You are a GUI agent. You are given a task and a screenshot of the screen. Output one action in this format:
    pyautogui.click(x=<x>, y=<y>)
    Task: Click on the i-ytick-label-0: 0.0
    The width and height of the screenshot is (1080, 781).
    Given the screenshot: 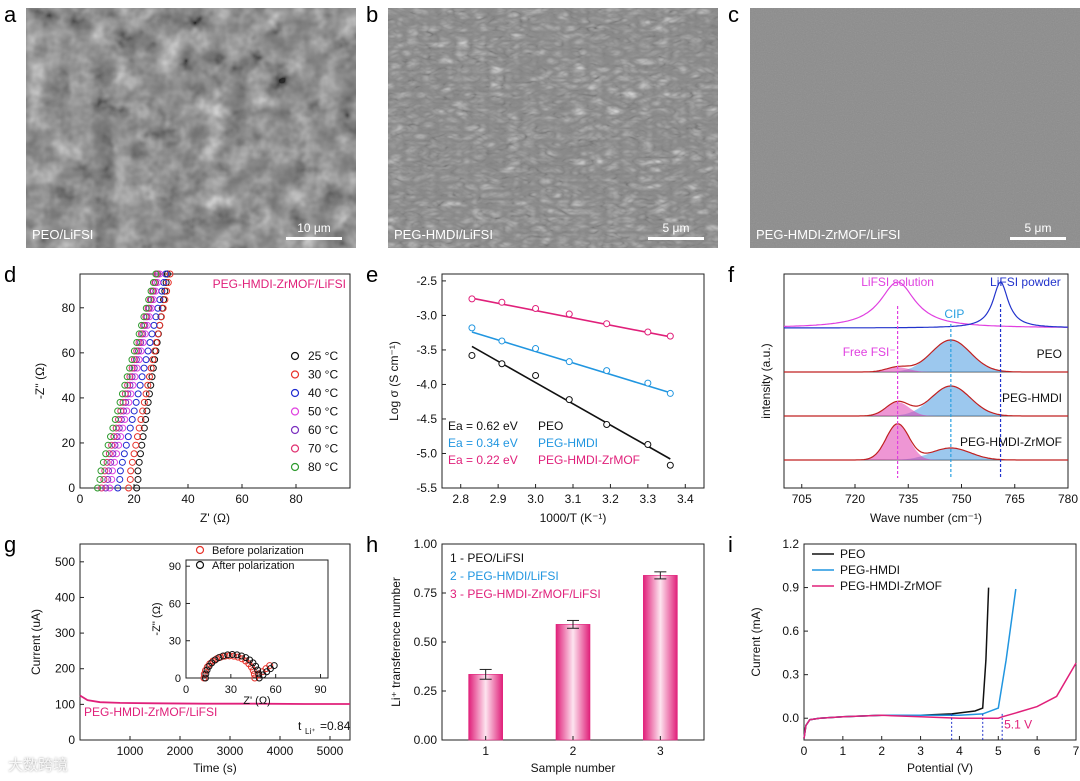 What is the action you would take?
    pyautogui.click(x=790, y=718)
    